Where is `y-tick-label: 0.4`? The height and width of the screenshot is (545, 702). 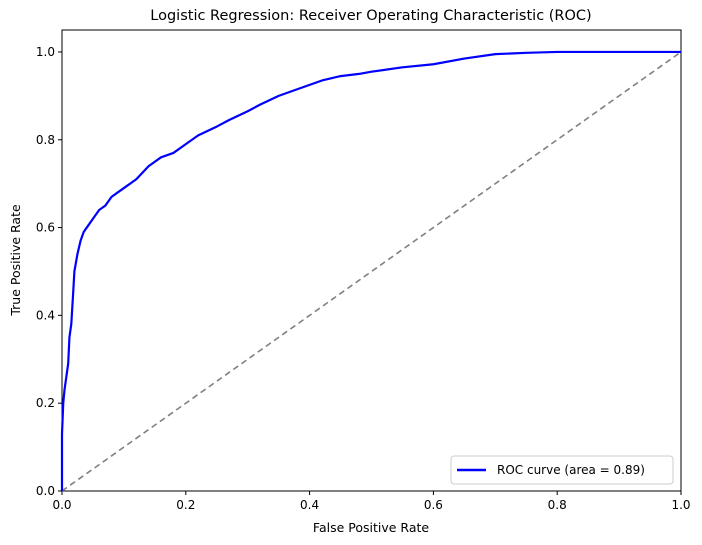
y-tick-label: 0.4 is located at coordinates (45, 315).